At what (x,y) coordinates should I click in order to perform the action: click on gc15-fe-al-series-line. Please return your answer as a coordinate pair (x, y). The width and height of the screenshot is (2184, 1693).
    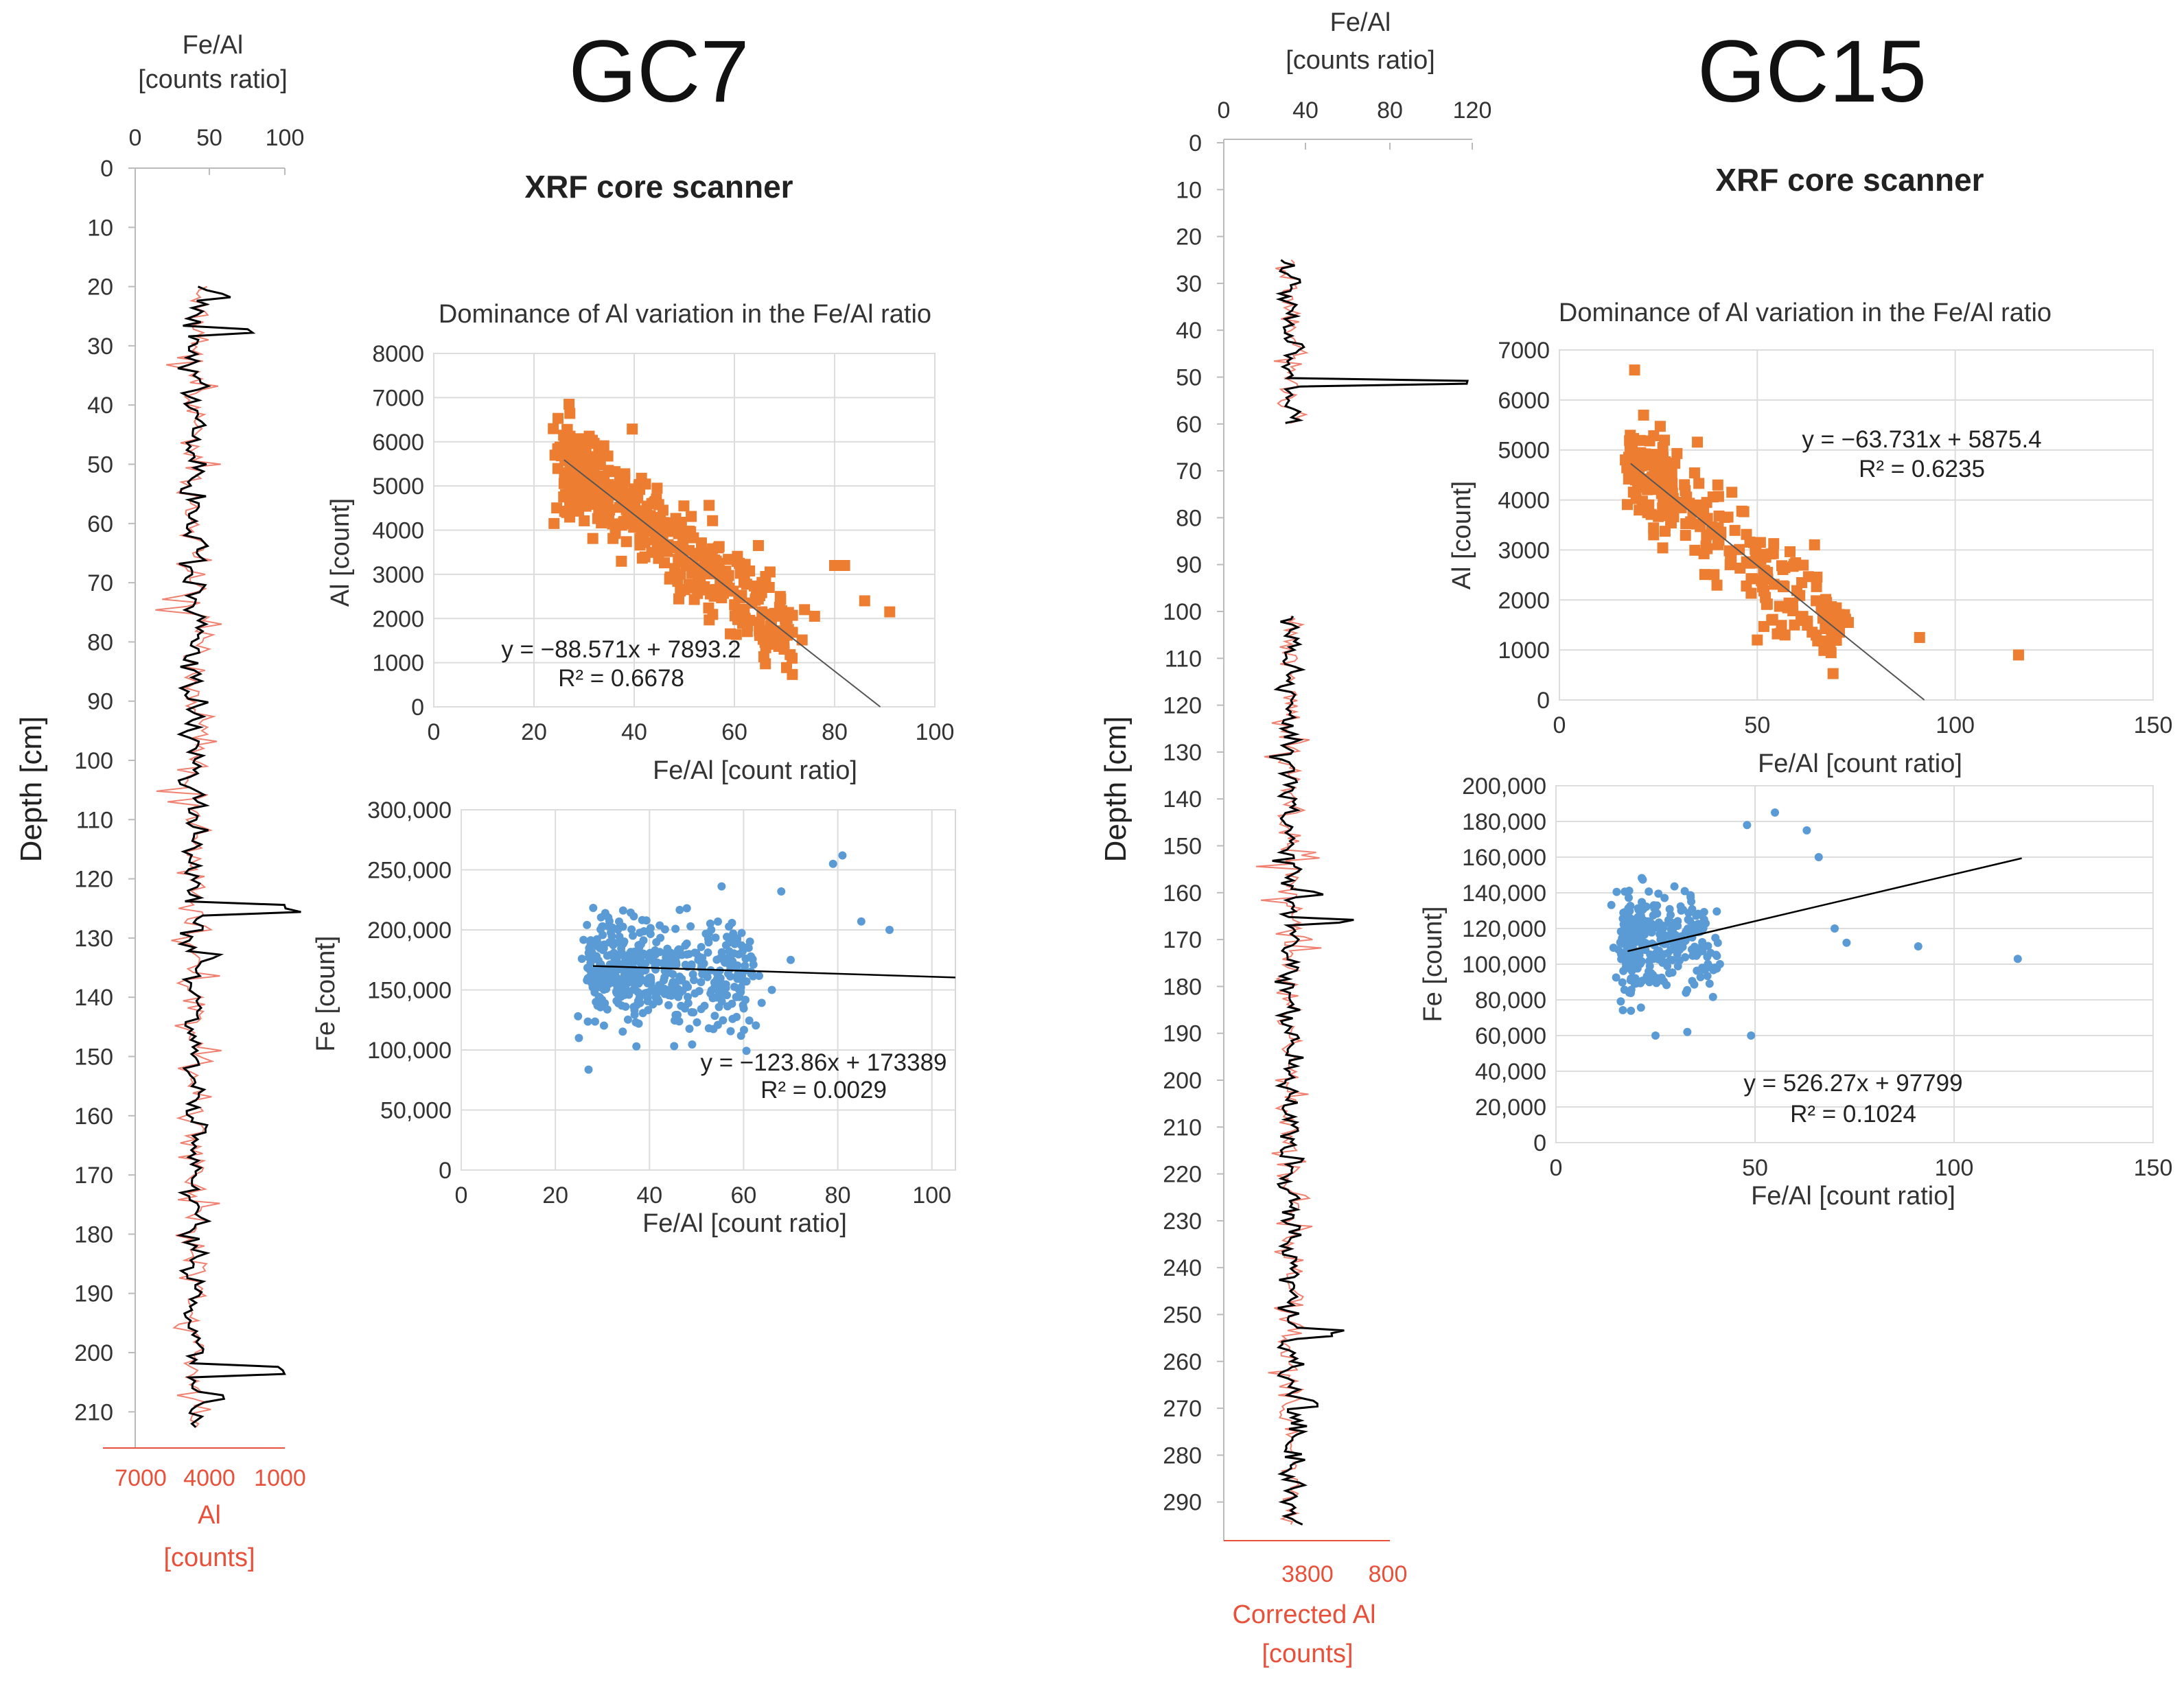
    Looking at the image, I should click on (1368, 893).